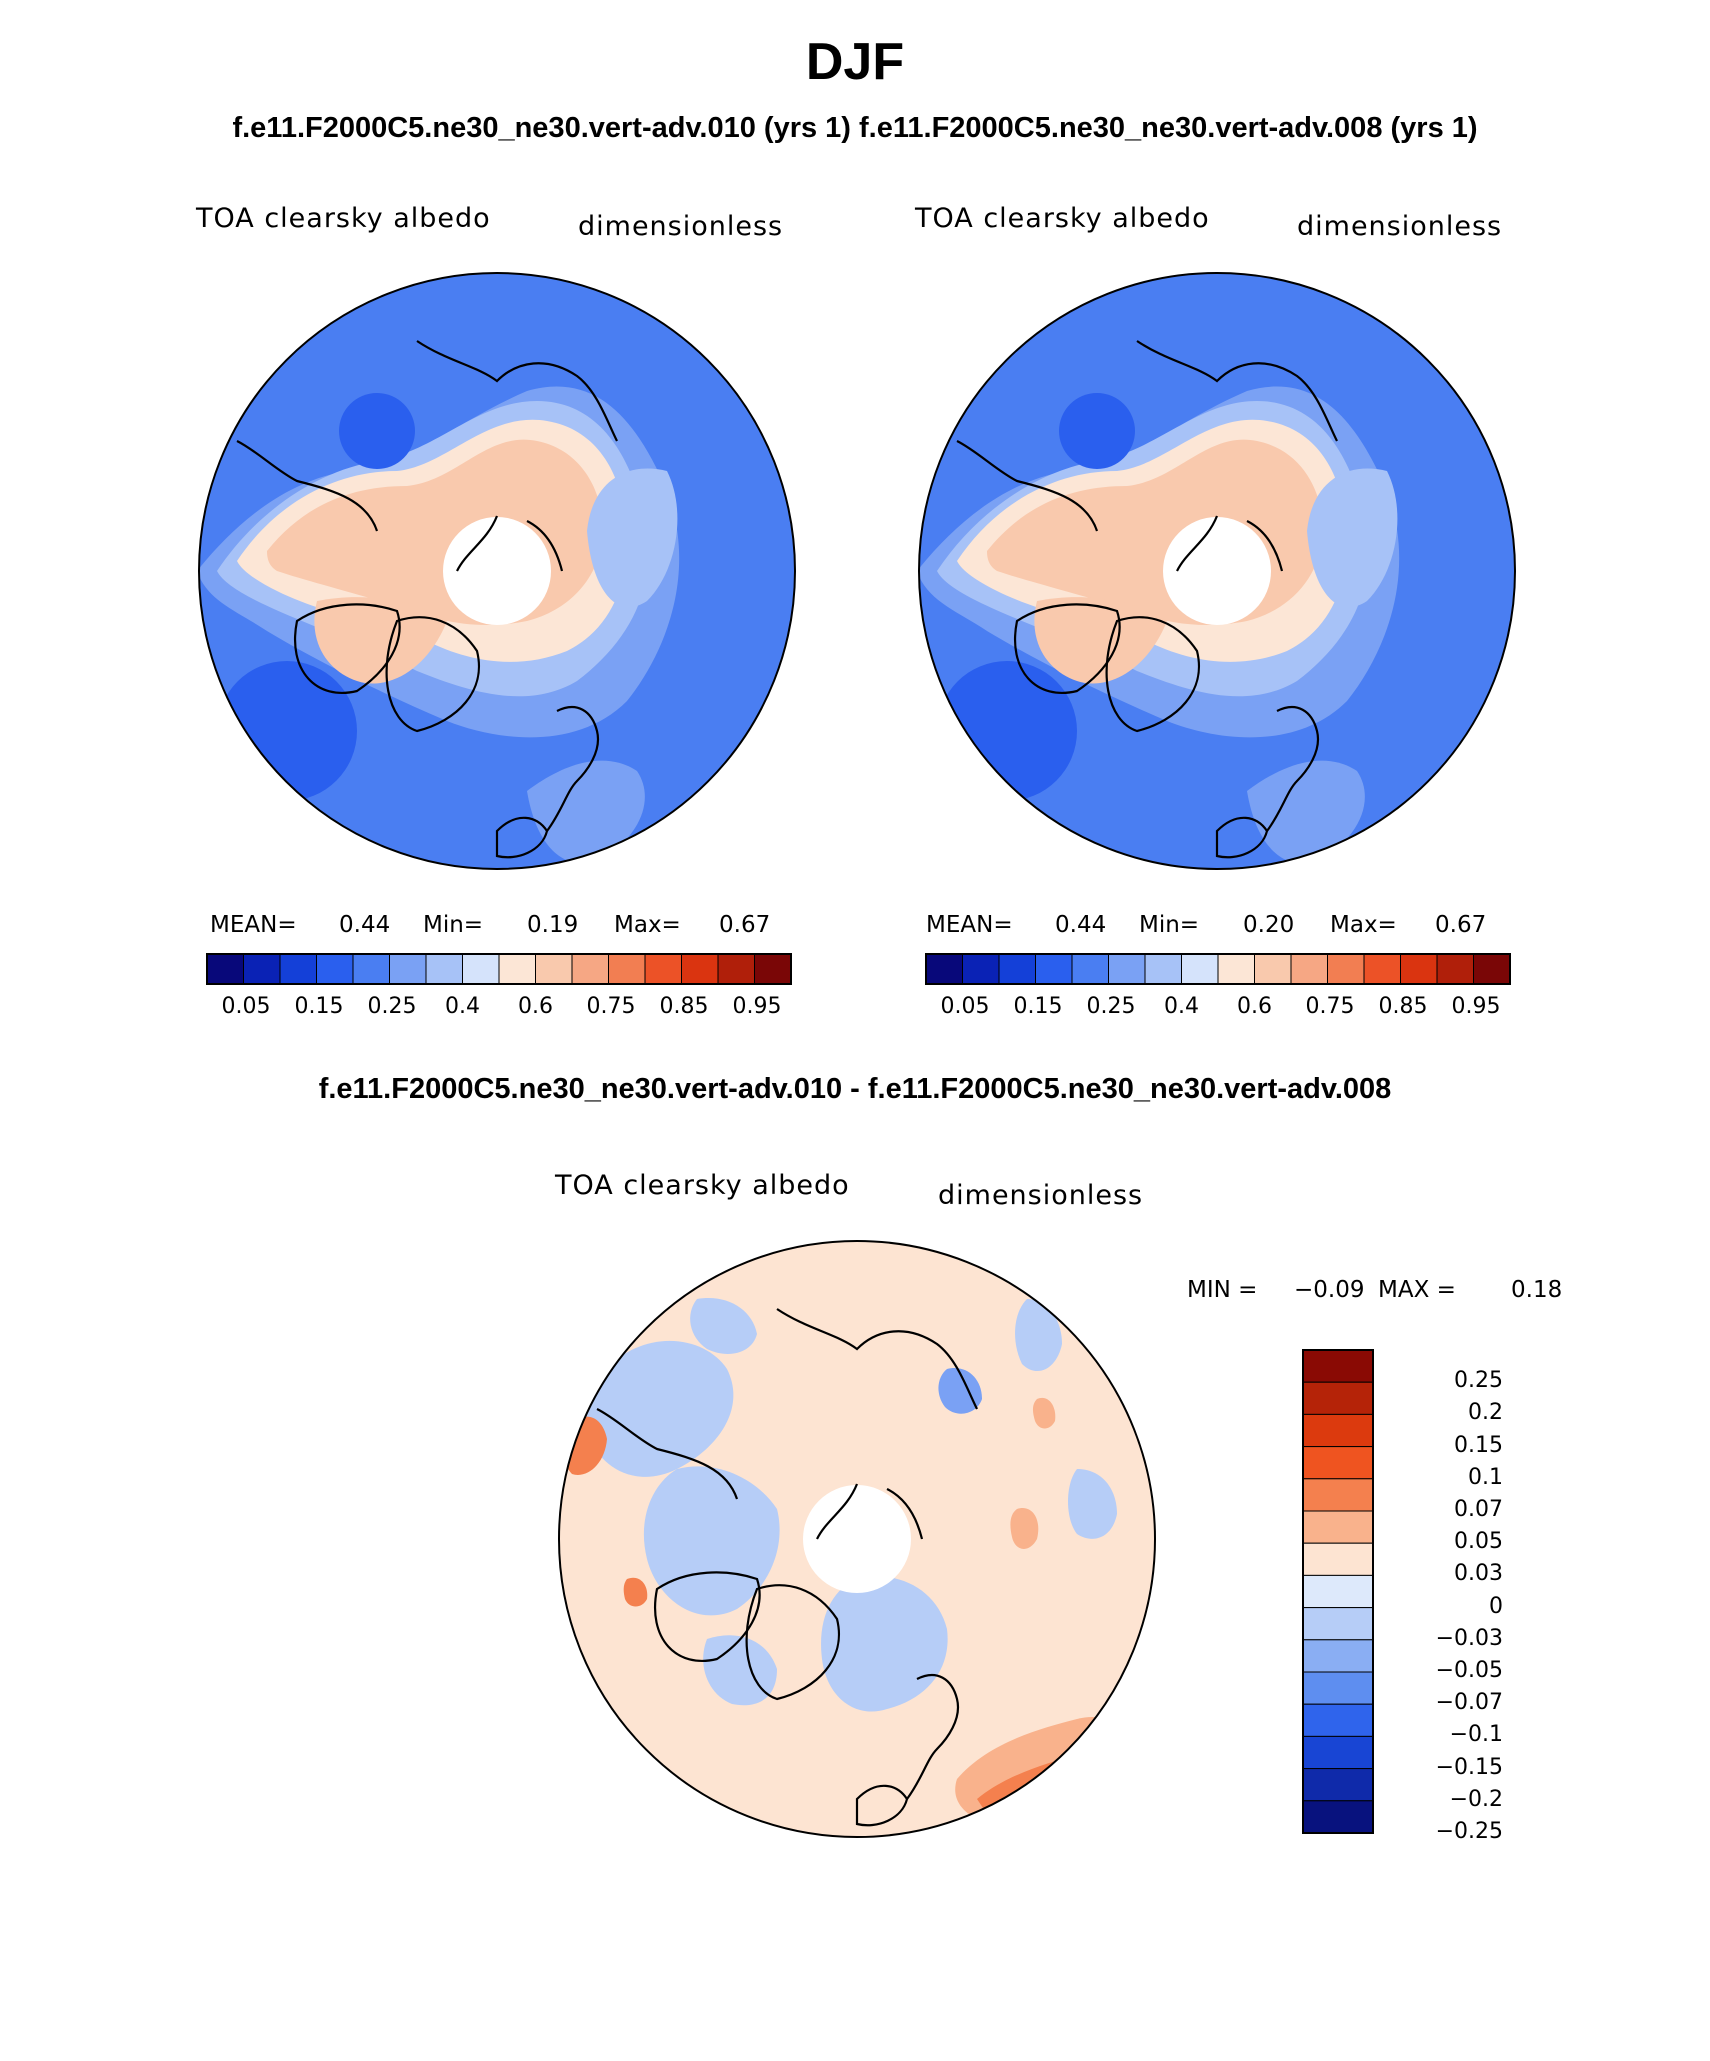 Image resolution: width=1710 pixels, height=2061 pixels. I want to click on colorbar-panel2-tick-label: 0.6, so click(1254, 1006).